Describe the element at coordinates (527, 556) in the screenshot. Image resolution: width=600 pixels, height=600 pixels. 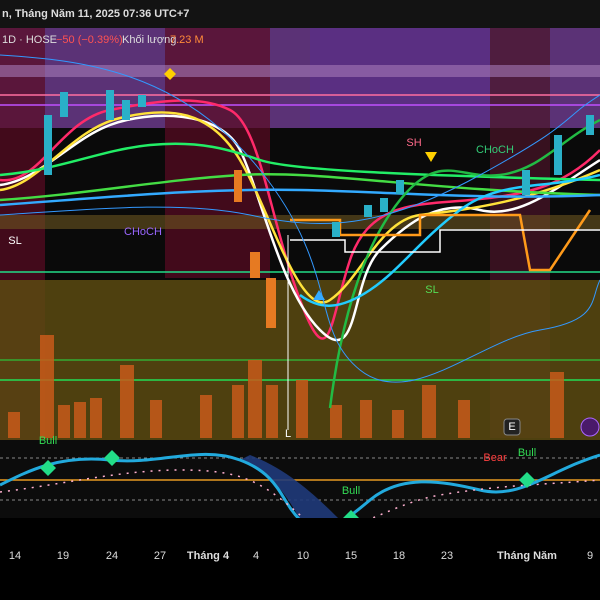
I see `x-tick-label: Tháng Năm` at that location.